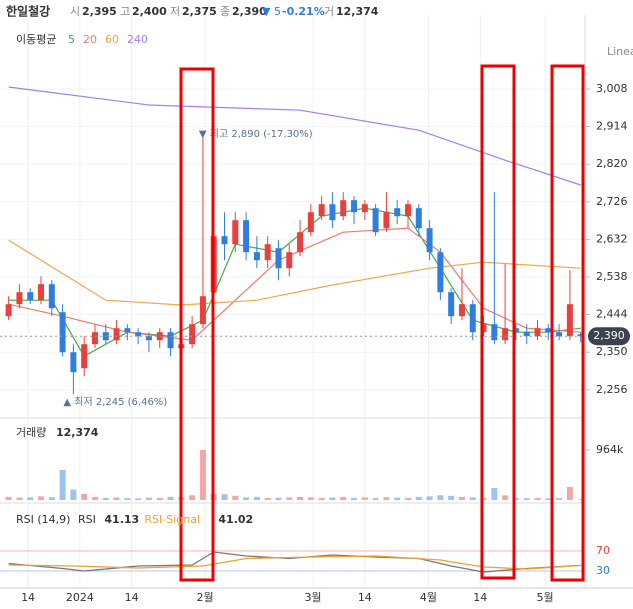 The image size is (633, 609). What do you see at coordinates (99, 11) in the screenshot?
I see `value: 2,395` at bounding box center [99, 11].